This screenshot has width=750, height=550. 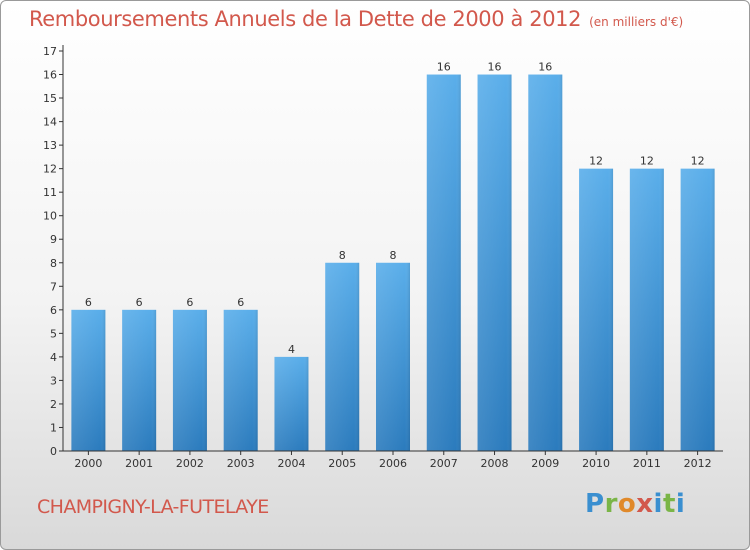 What do you see at coordinates (495, 463) in the screenshot?
I see `x-tick-label: 2008` at bounding box center [495, 463].